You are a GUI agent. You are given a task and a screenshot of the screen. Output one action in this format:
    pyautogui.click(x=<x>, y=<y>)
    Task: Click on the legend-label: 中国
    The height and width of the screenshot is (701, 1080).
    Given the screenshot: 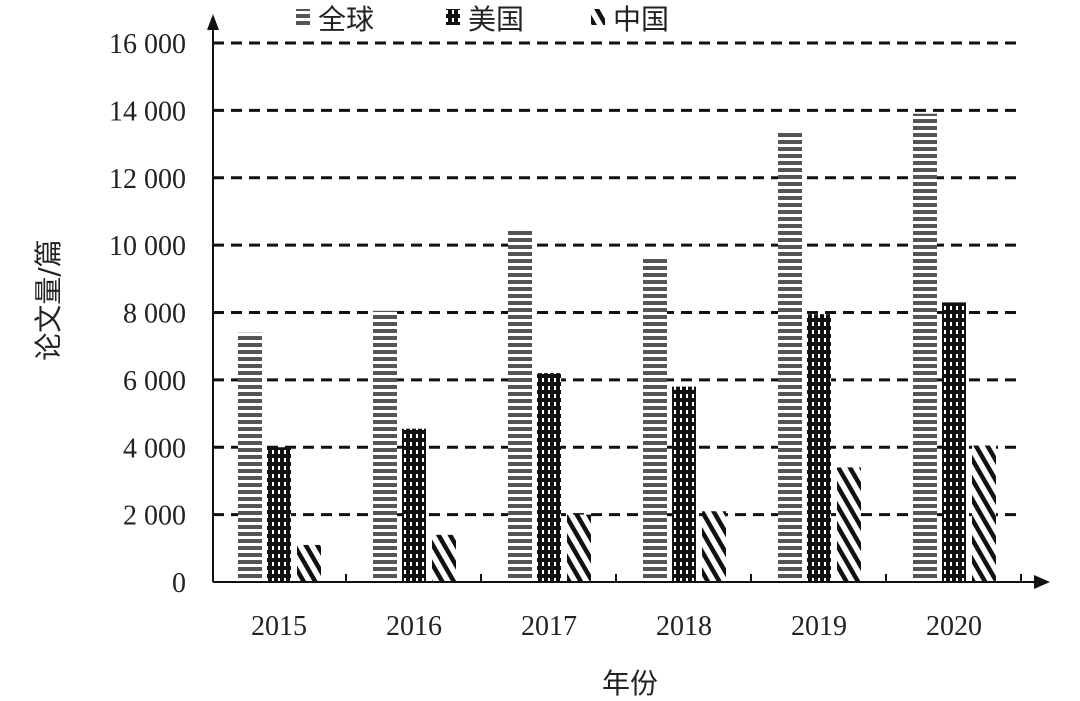 What is the action you would take?
    pyautogui.click(x=641, y=19)
    